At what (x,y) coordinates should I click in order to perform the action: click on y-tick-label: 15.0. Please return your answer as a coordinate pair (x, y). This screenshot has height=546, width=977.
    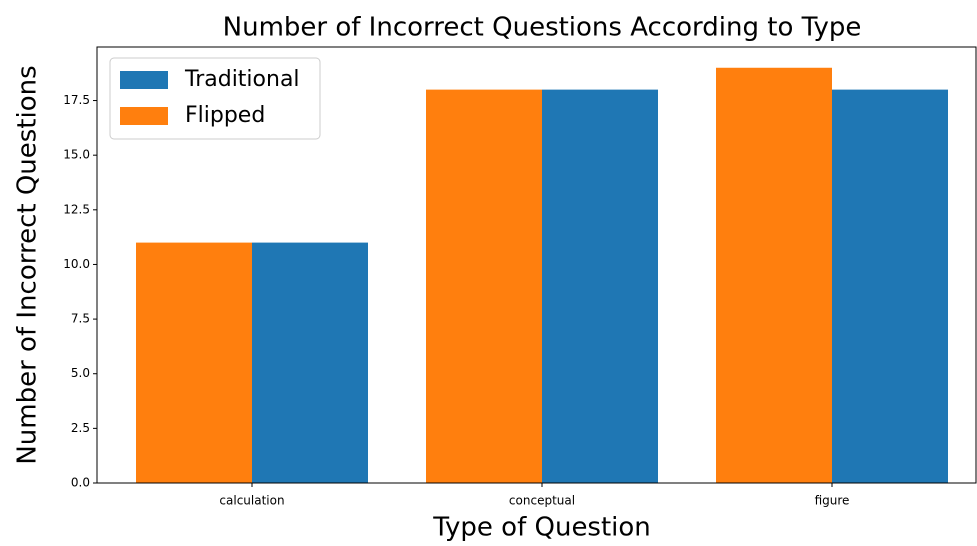
    Looking at the image, I should click on (76, 155).